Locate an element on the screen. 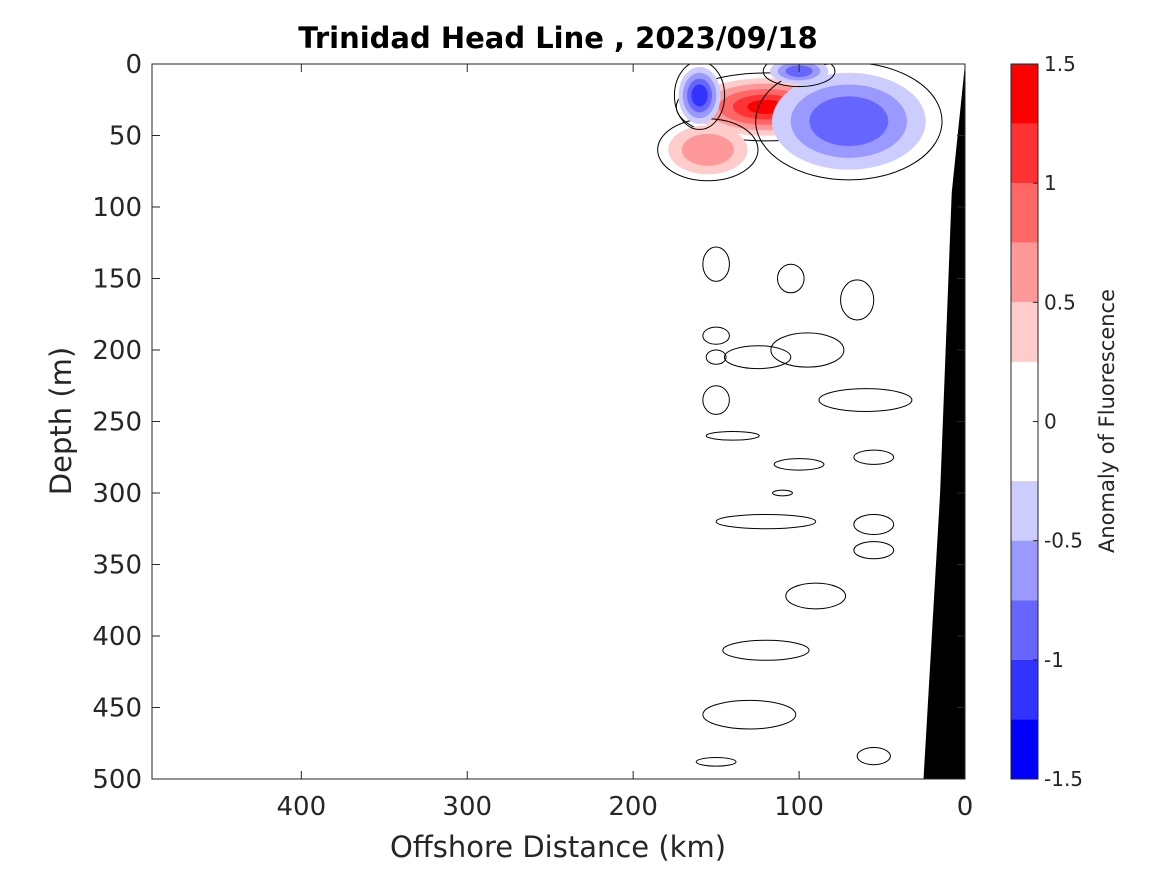 This screenshot has height=875, width=1167. colorbar: 1.5 1 0.5 0 -0.5 -1 -1.5 is located at coordinates (1046, 421).